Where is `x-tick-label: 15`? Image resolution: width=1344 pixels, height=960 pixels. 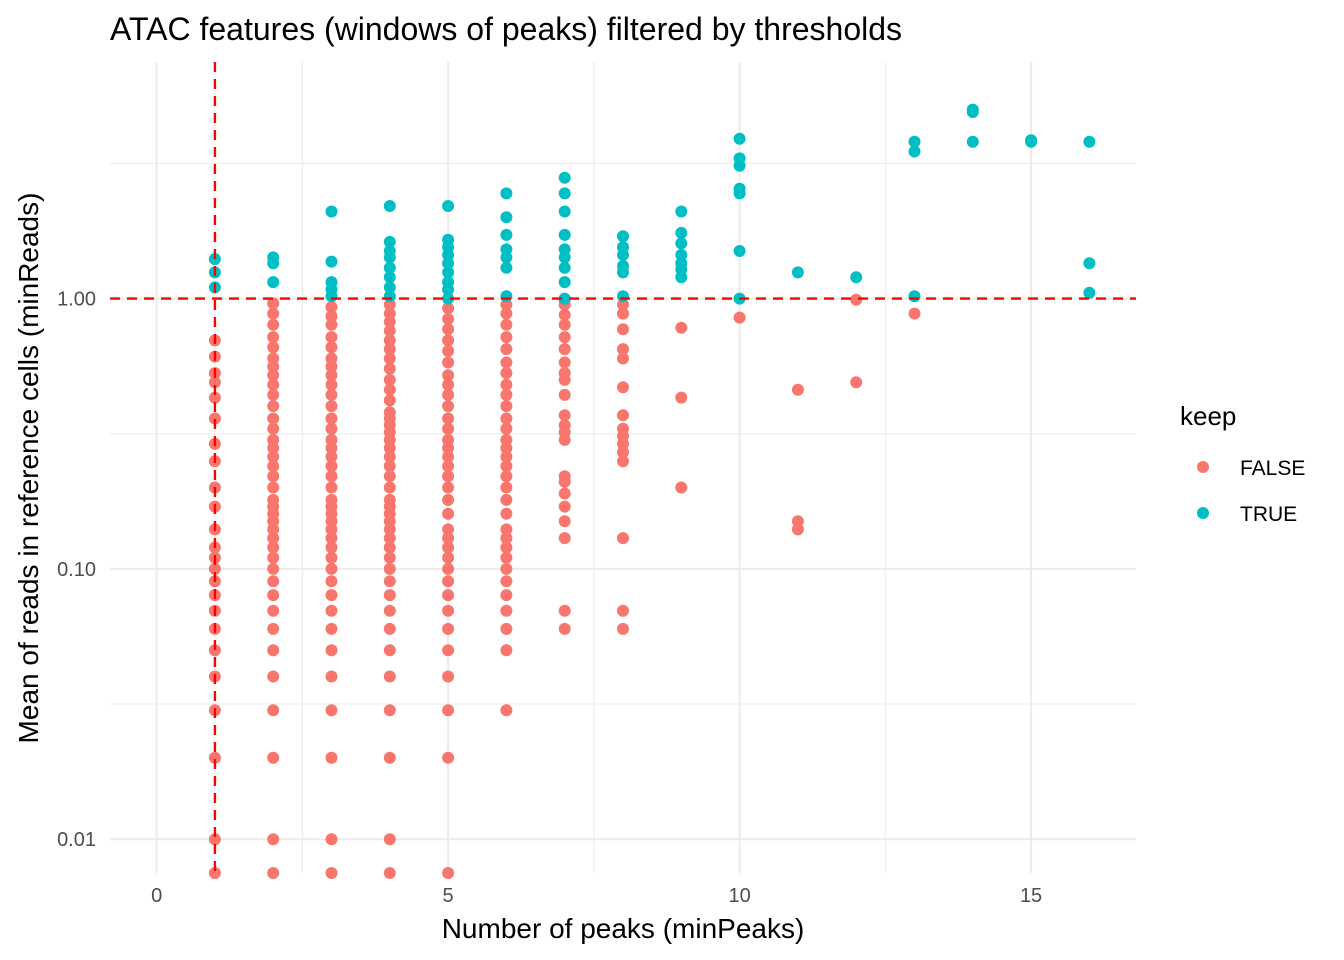
x-tick-label: 15 is located at coordinates (1031, 896).